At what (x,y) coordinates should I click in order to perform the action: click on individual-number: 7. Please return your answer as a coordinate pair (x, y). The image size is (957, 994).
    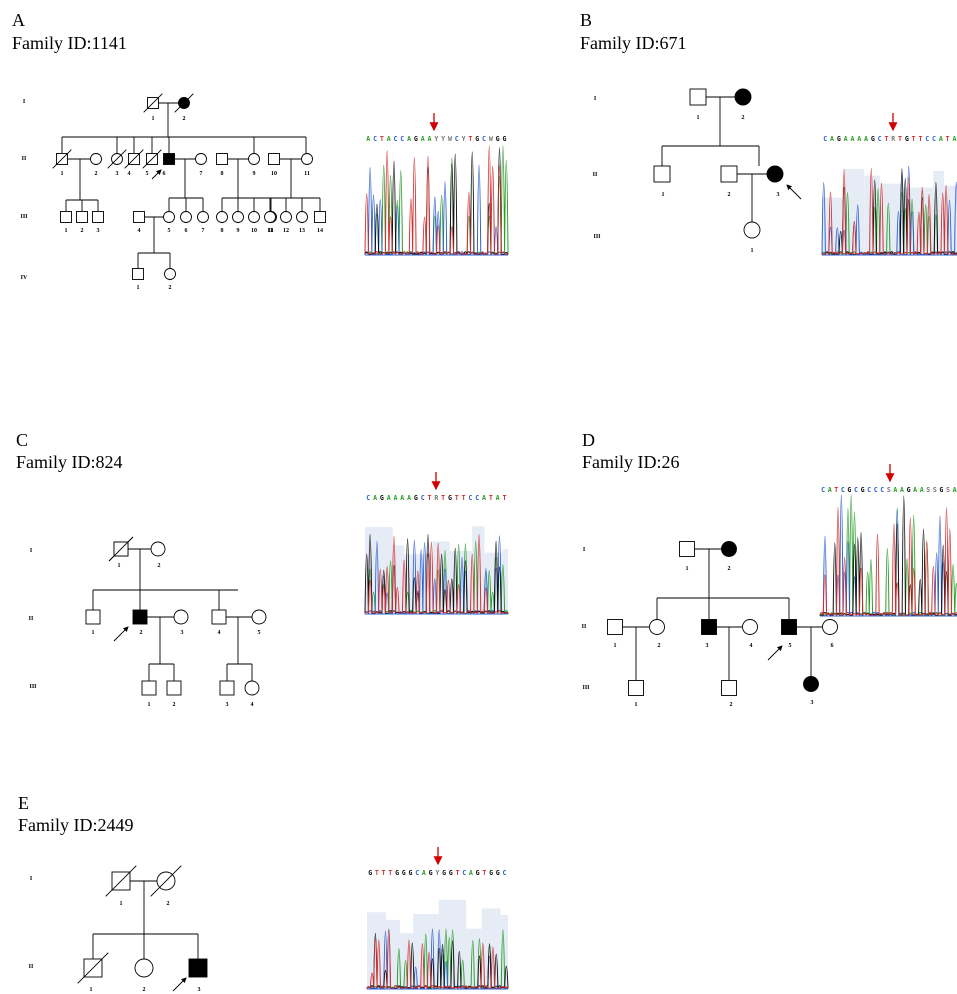
    Looking at the image, I should click on (201, 174).